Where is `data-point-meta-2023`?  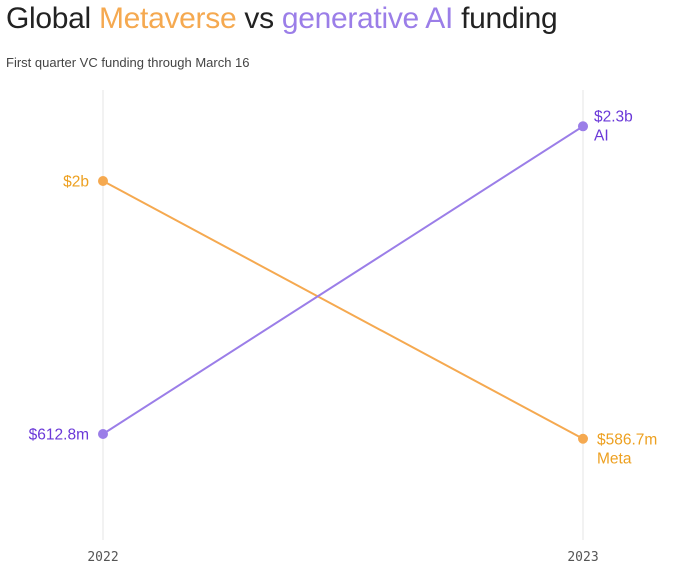 data-point-meta-2023 is located at coordinates (583, 438).